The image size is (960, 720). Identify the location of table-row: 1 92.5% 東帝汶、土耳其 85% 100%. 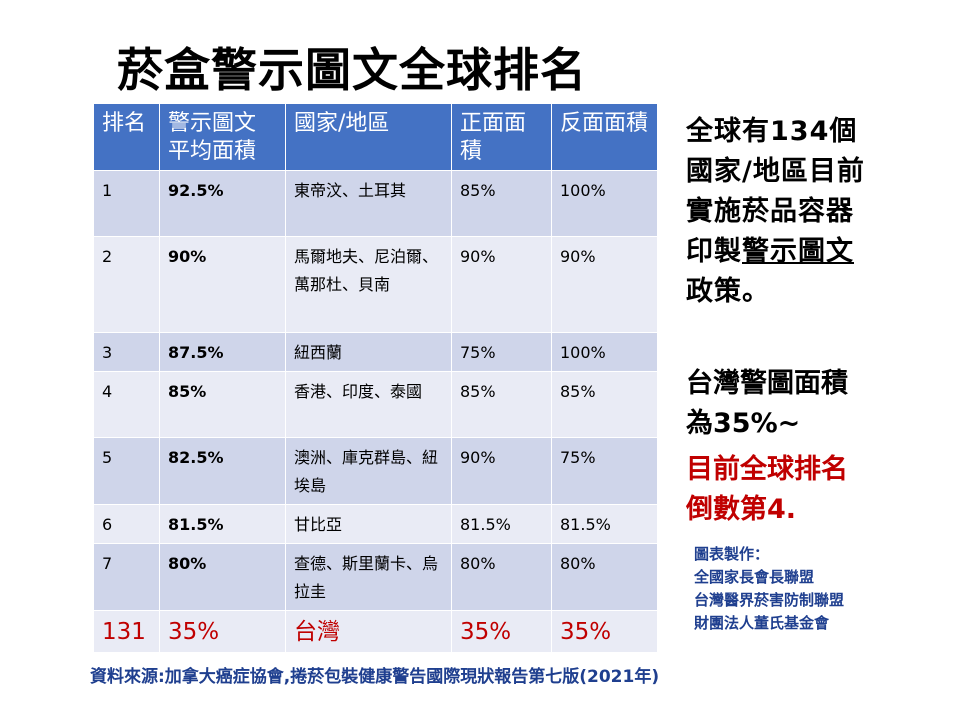
(375, 203).